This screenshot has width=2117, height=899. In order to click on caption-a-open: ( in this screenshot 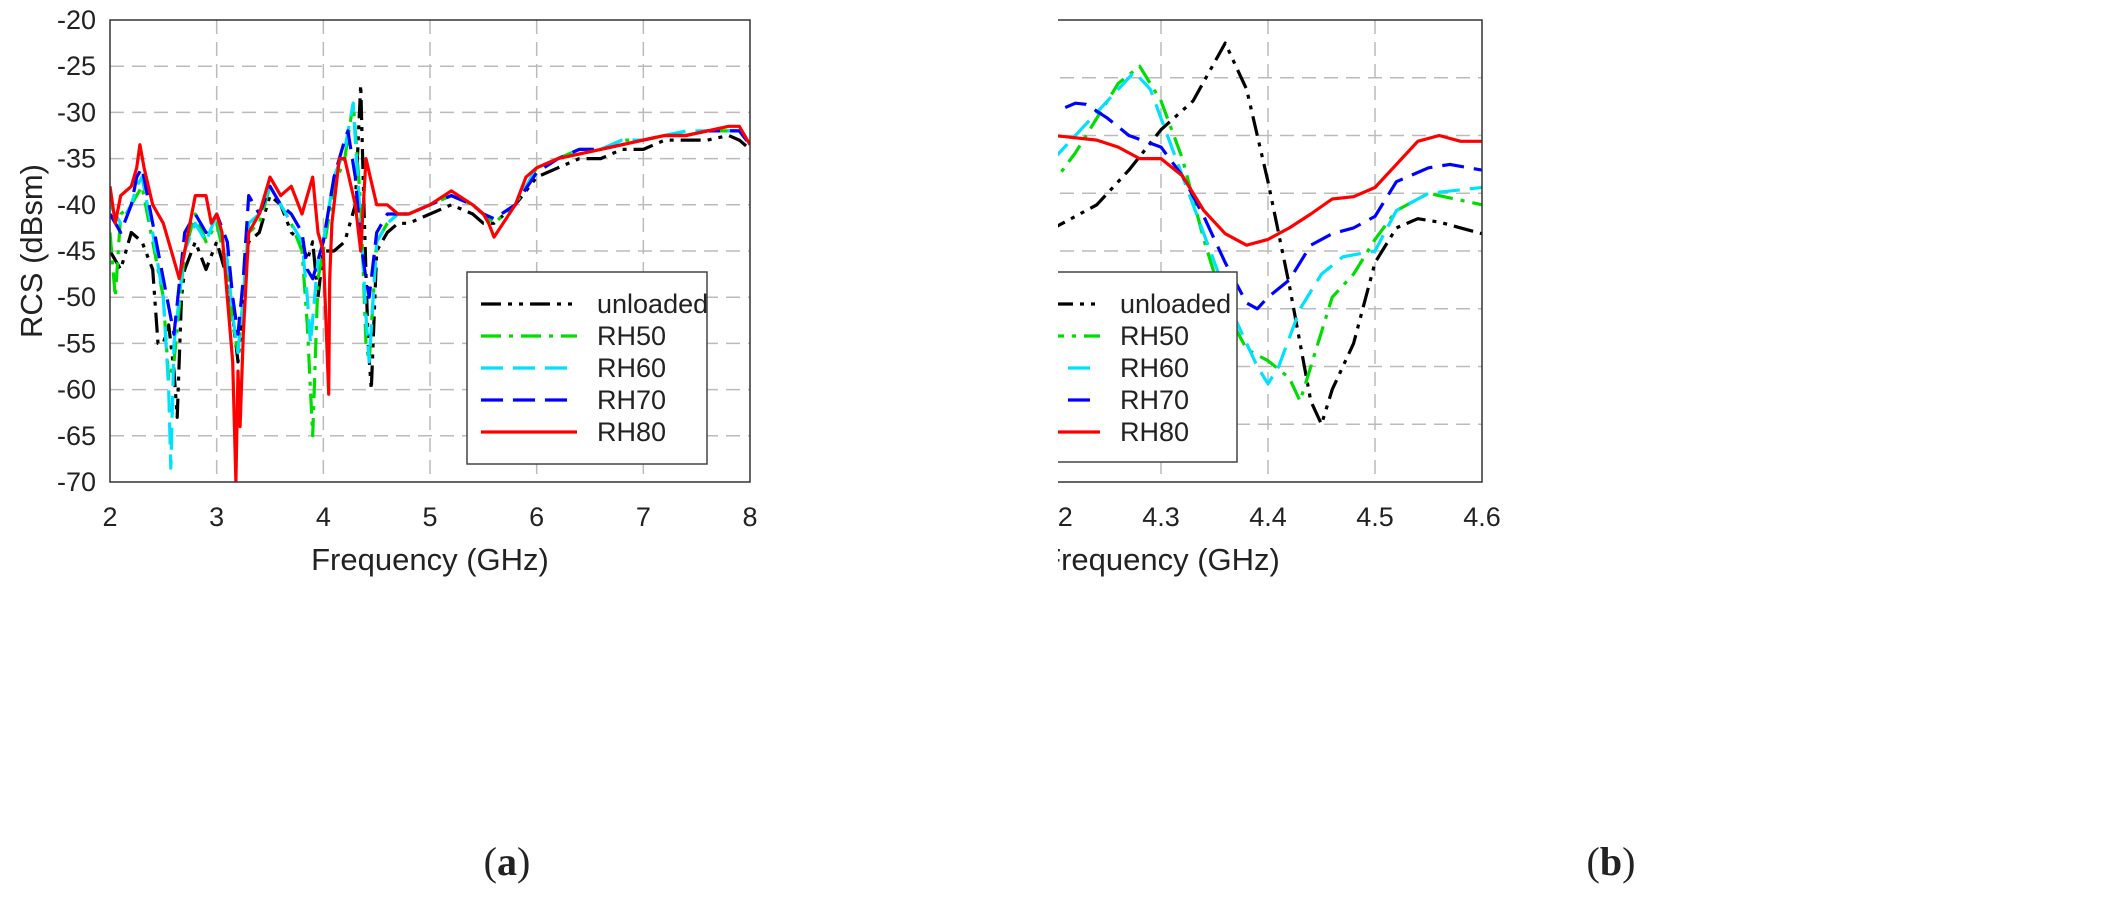, I will do `click(490, 861)`.